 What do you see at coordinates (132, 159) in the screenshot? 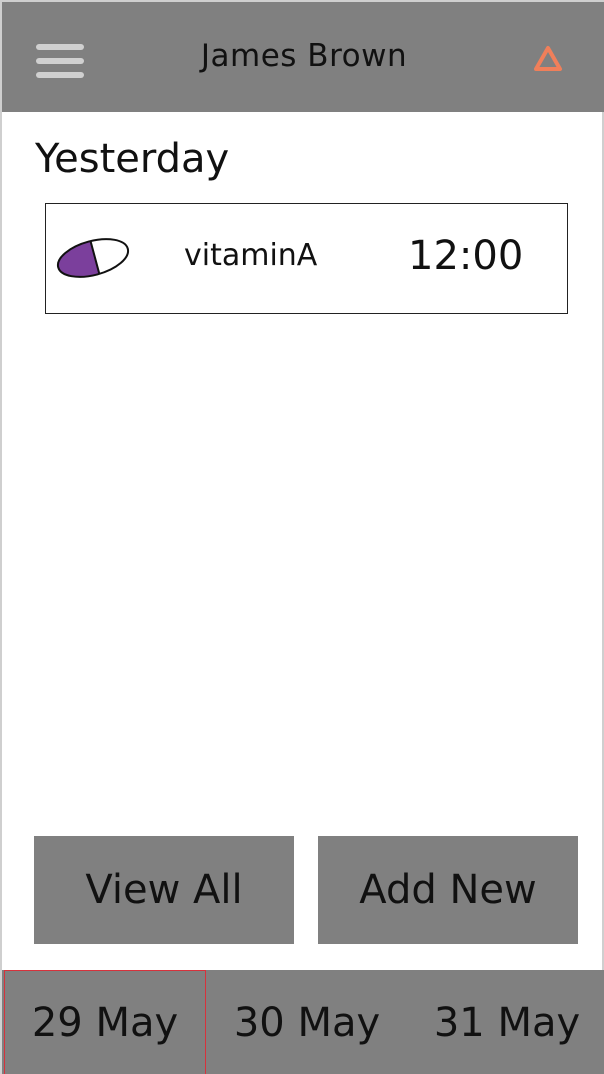
I see `section-heading-yesterday: Yesterday` at bounding box center [132, 159].